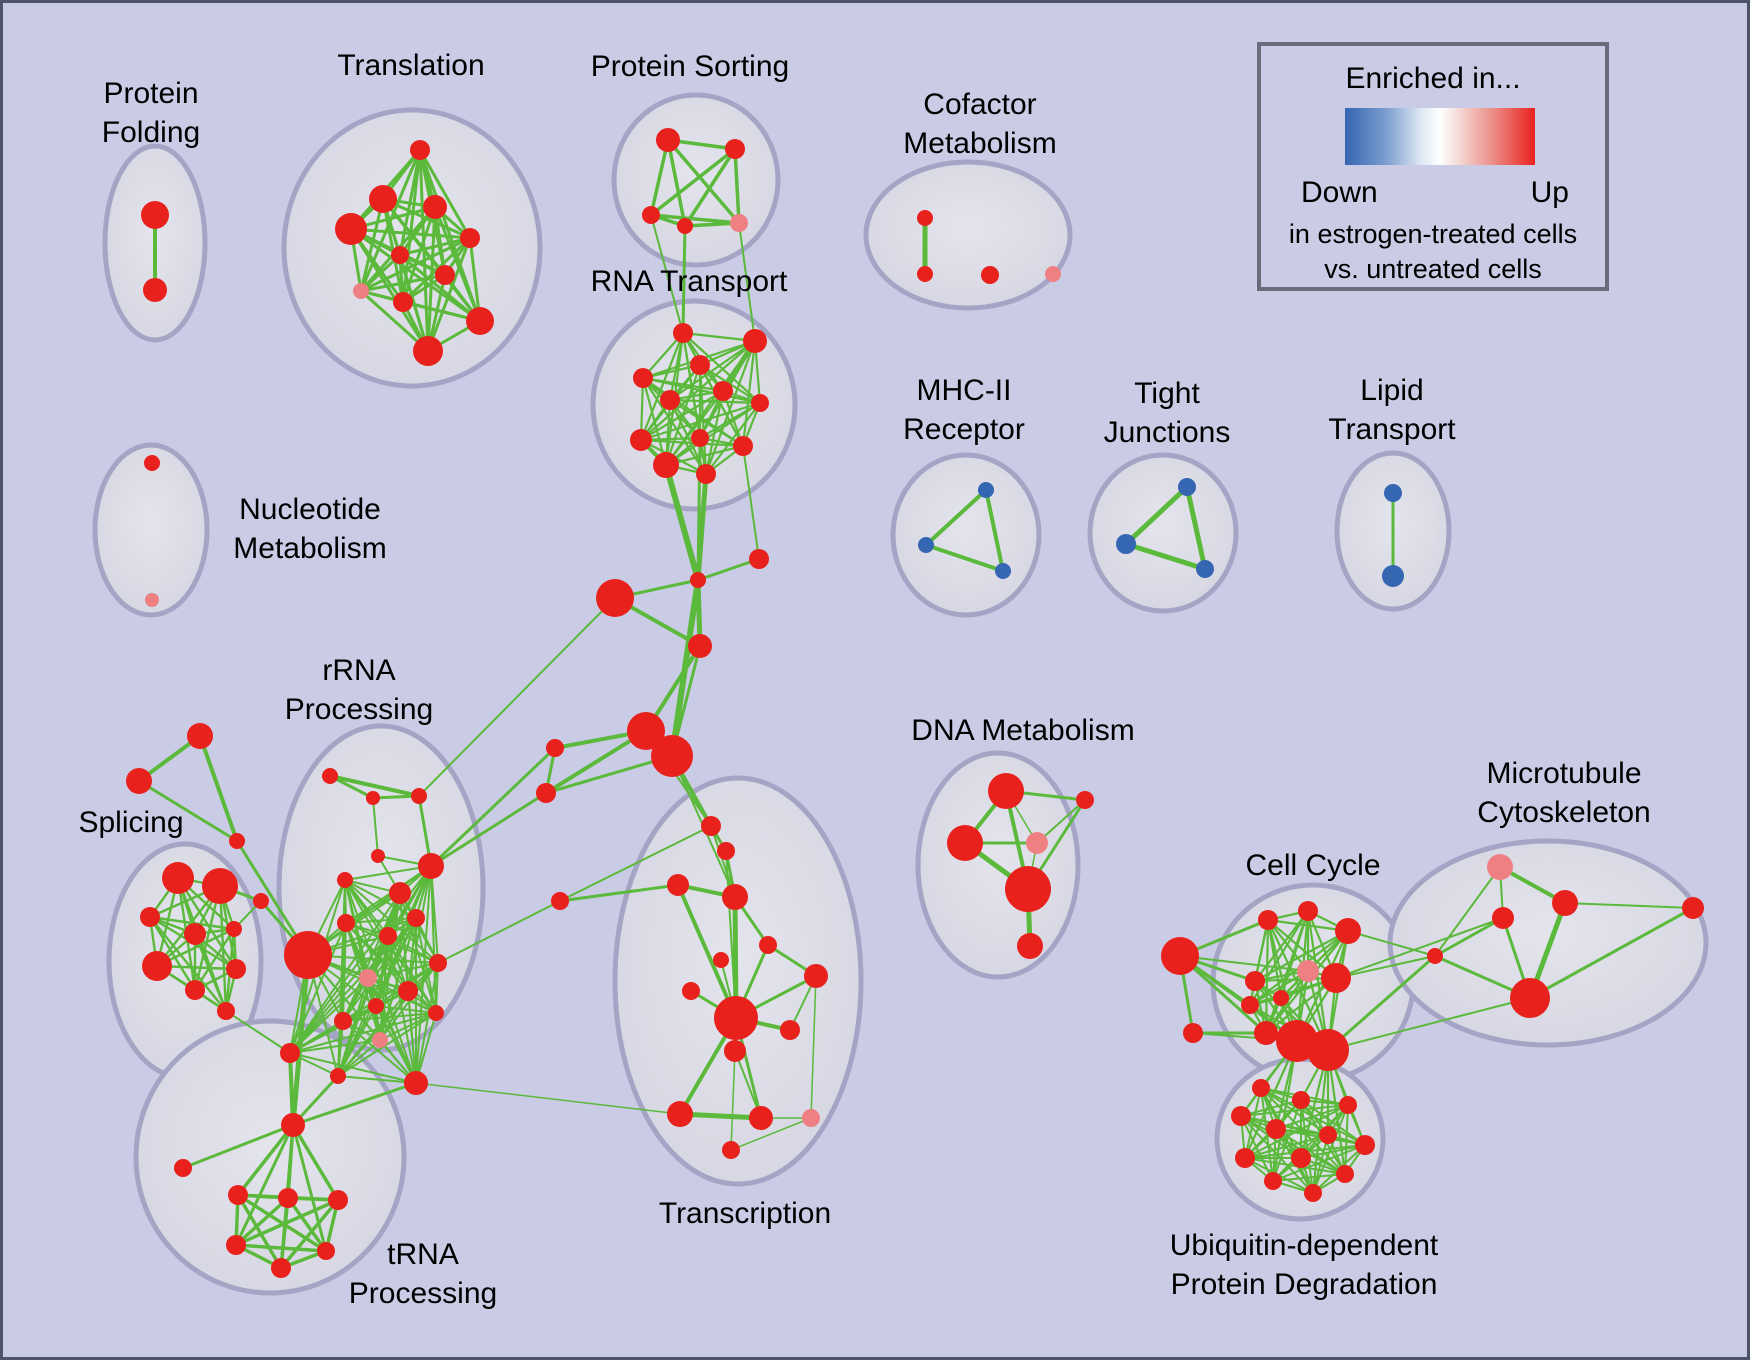  I want to click on cluster-label-lipid-transport: Transport, so click(1392, 429).